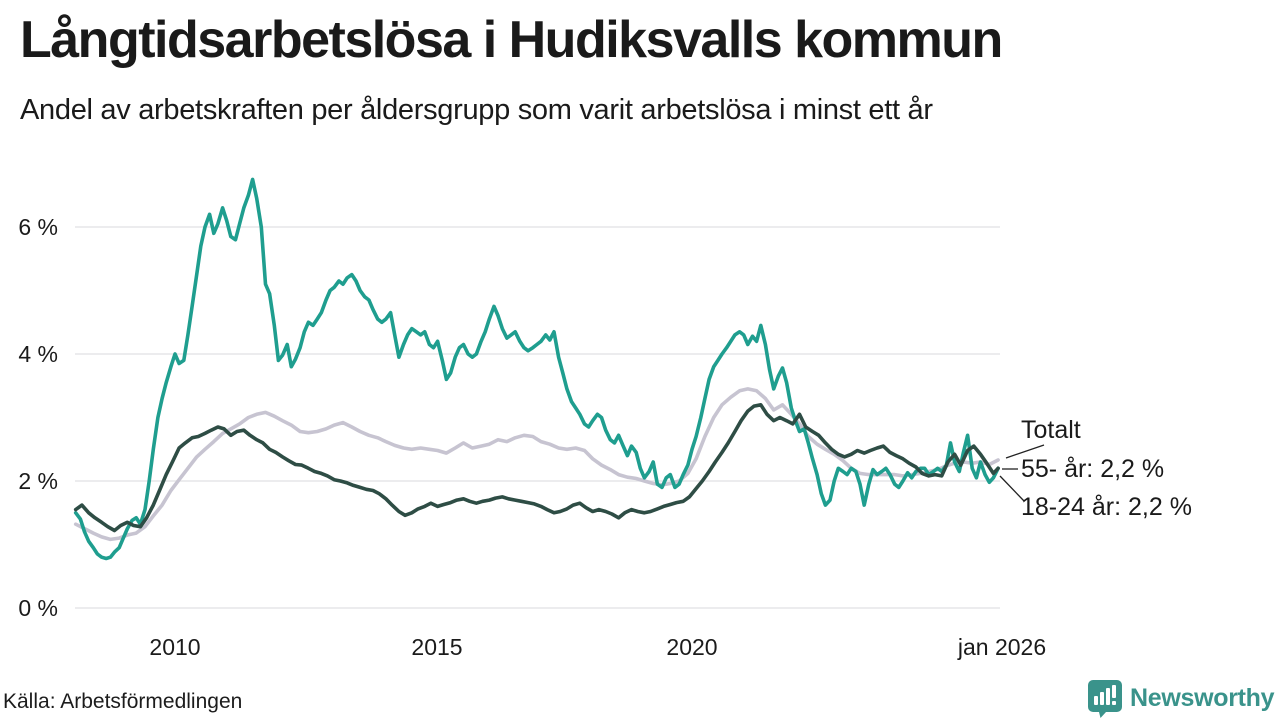 This screenshot has height=723, width=1280. What do you see at coordinates (38, 608) in the screenshot?
I see `y-axis-tick-0: 0 %` at bounding box center [38, 608].